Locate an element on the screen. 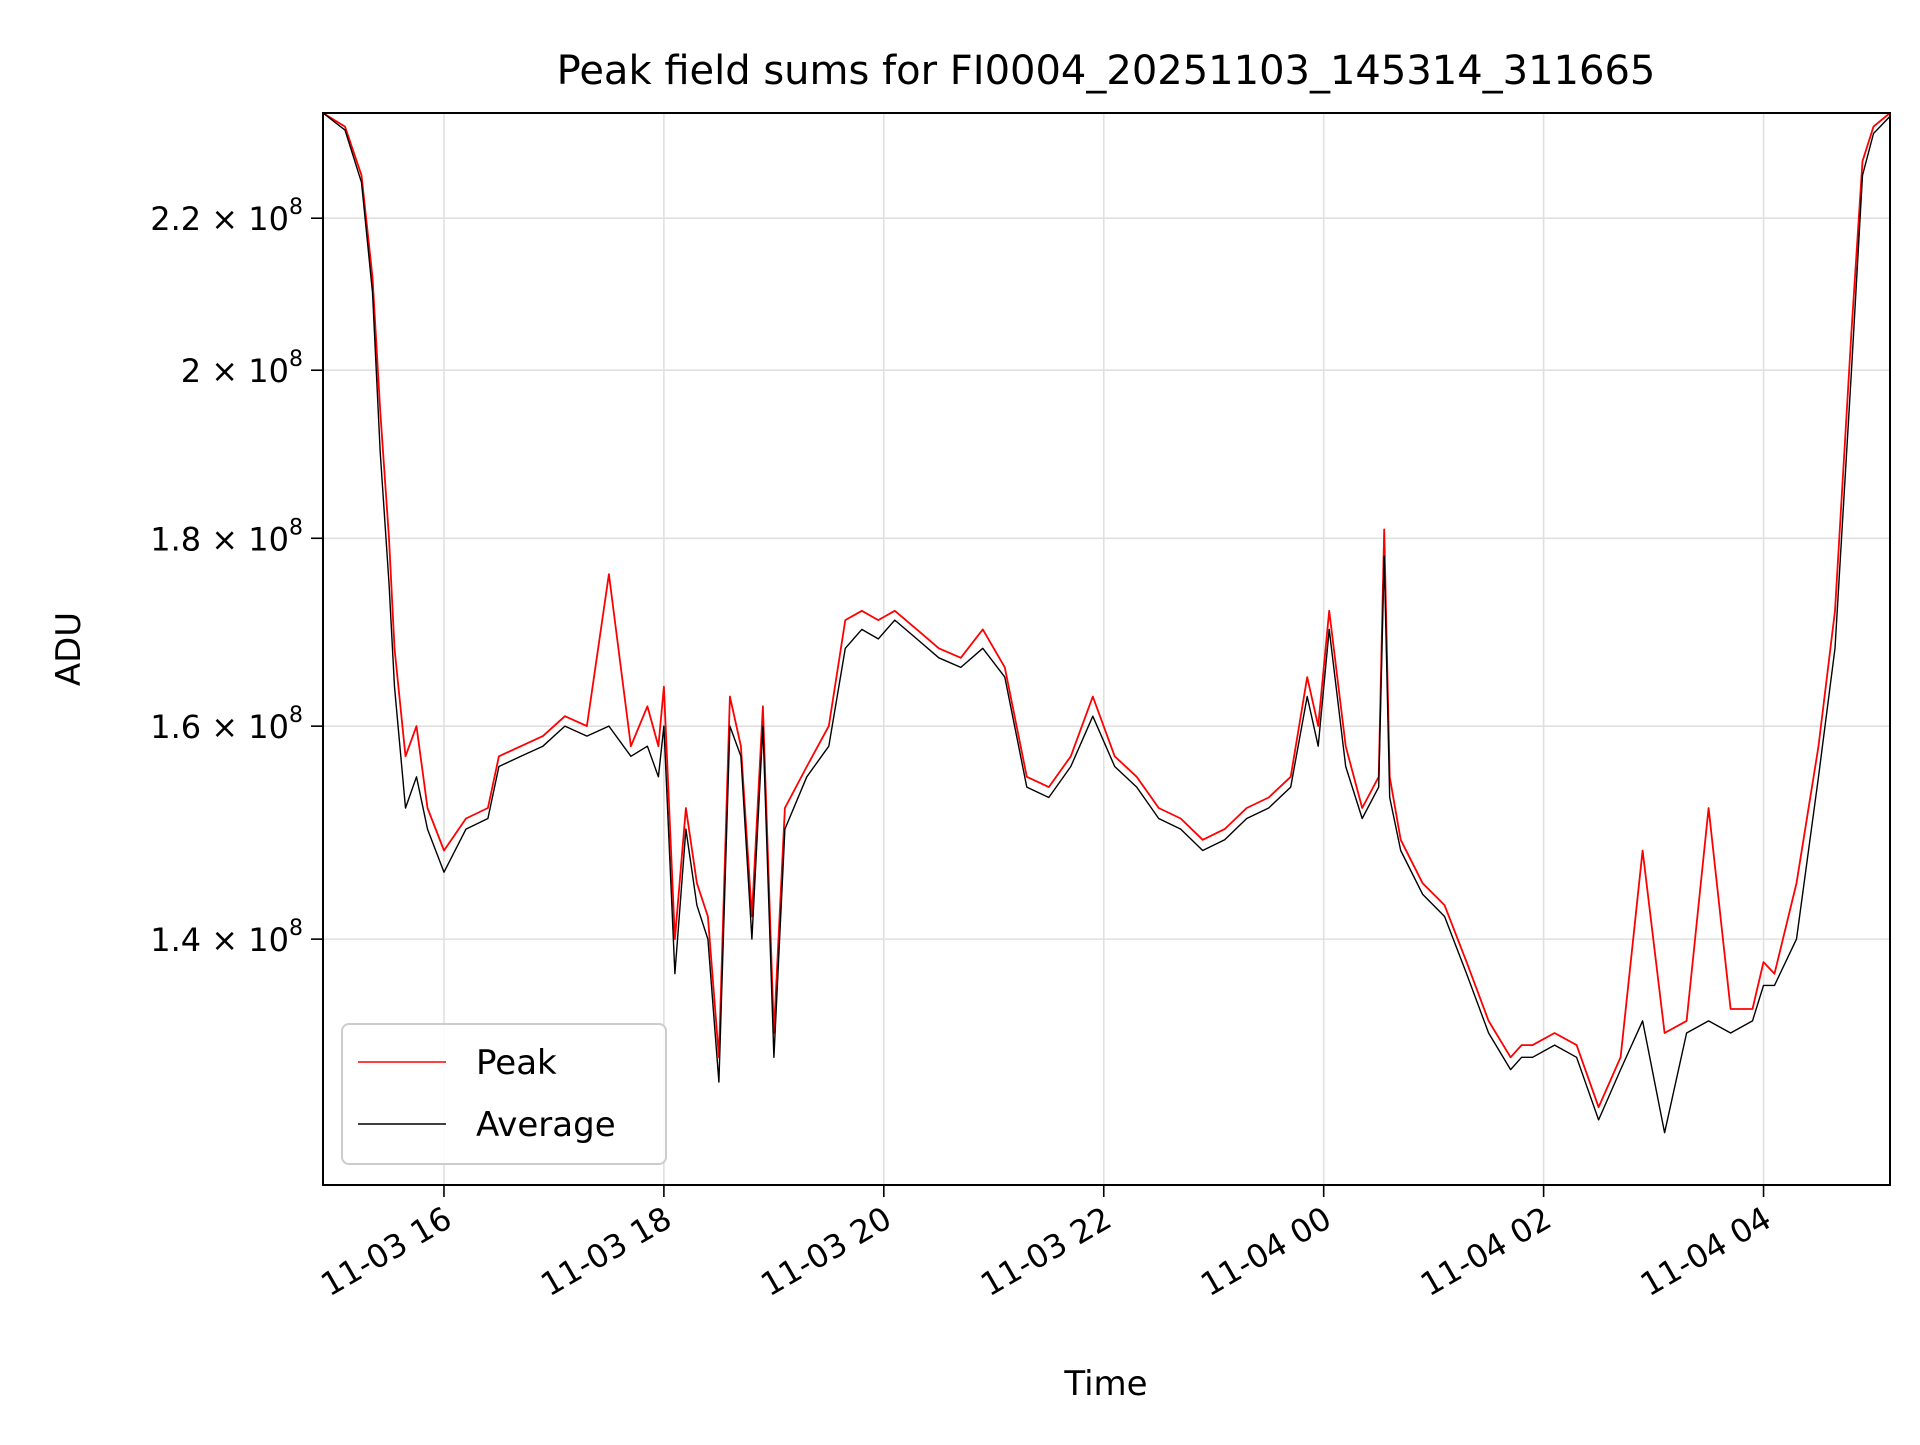 This screenshot has height=1445, width=1920. x-tick-label: 11-04 04 is located at coordinates (1706, 1251).